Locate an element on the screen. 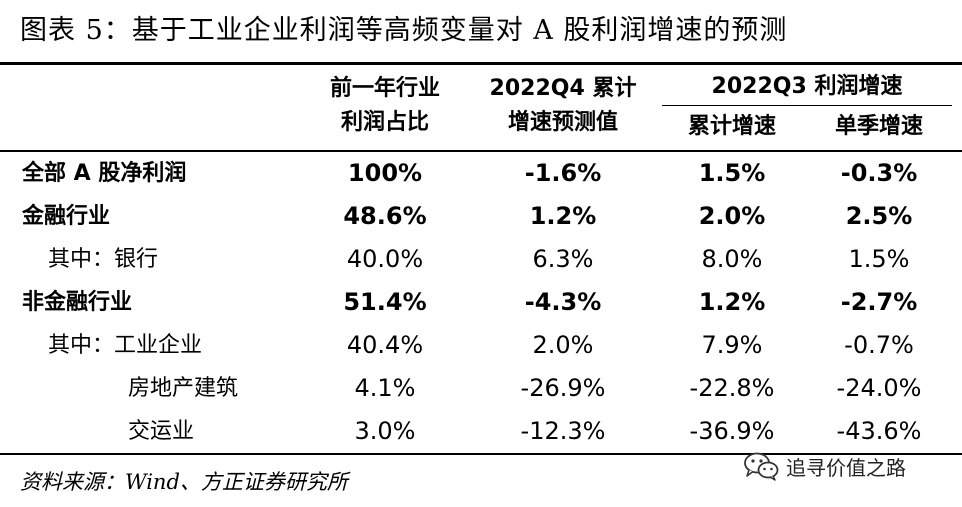 The height and width of the screenshot is (507, 962). row-label: 其中：工业企业 is located at coordinates (125, 345).